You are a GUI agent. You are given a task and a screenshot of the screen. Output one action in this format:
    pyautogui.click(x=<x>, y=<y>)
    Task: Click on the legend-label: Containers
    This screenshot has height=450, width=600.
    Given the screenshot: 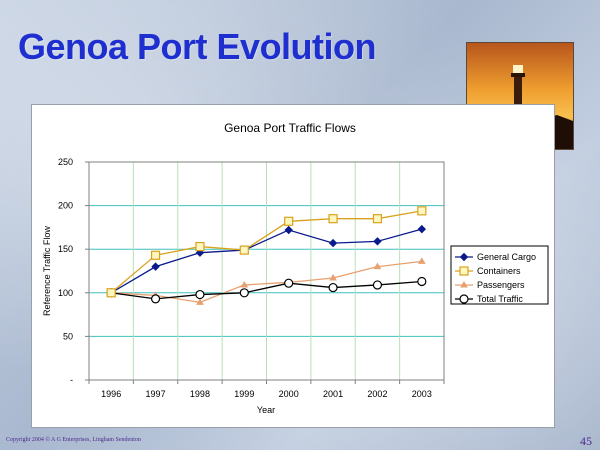 What is the action you would take?
    pyautogui.click(x=499, y=271)
    